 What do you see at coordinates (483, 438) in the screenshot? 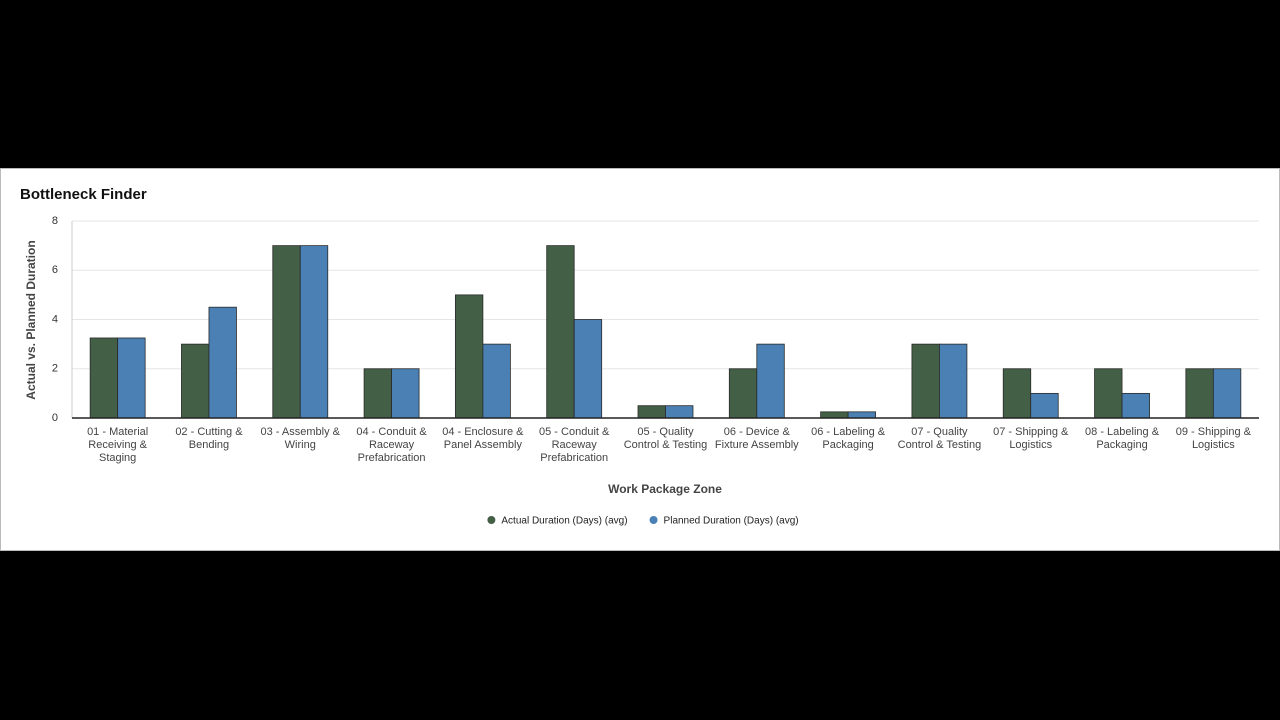
I see `x-tick-label: 04 - Enclosure & Panel Assembly` at bounding box center [483, 438].